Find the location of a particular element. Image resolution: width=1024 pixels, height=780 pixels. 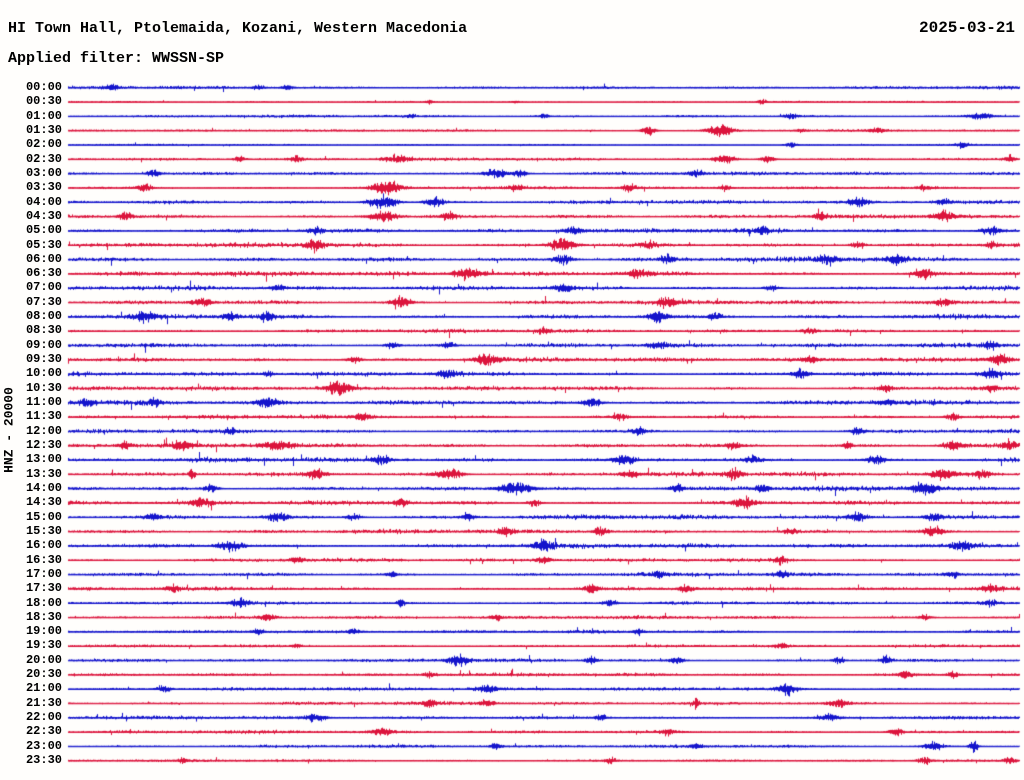

row-time-label: 10:00 is located at coordinates (43, 373).